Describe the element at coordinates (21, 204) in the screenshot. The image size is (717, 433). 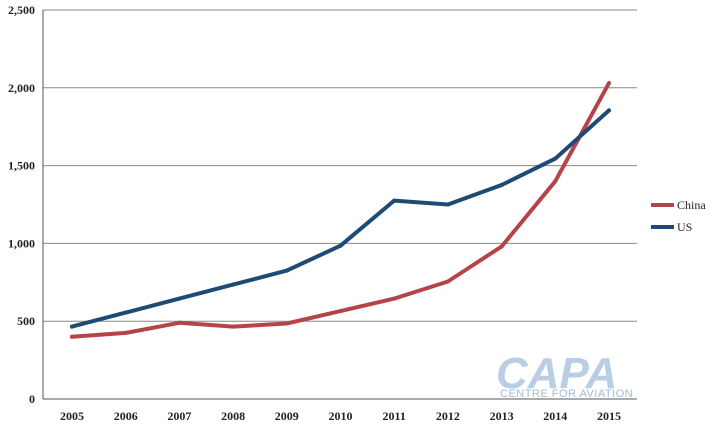
I see `y-axis-tick-labels: 0 500 1,000 1,500 2,000 2,500` at that location.